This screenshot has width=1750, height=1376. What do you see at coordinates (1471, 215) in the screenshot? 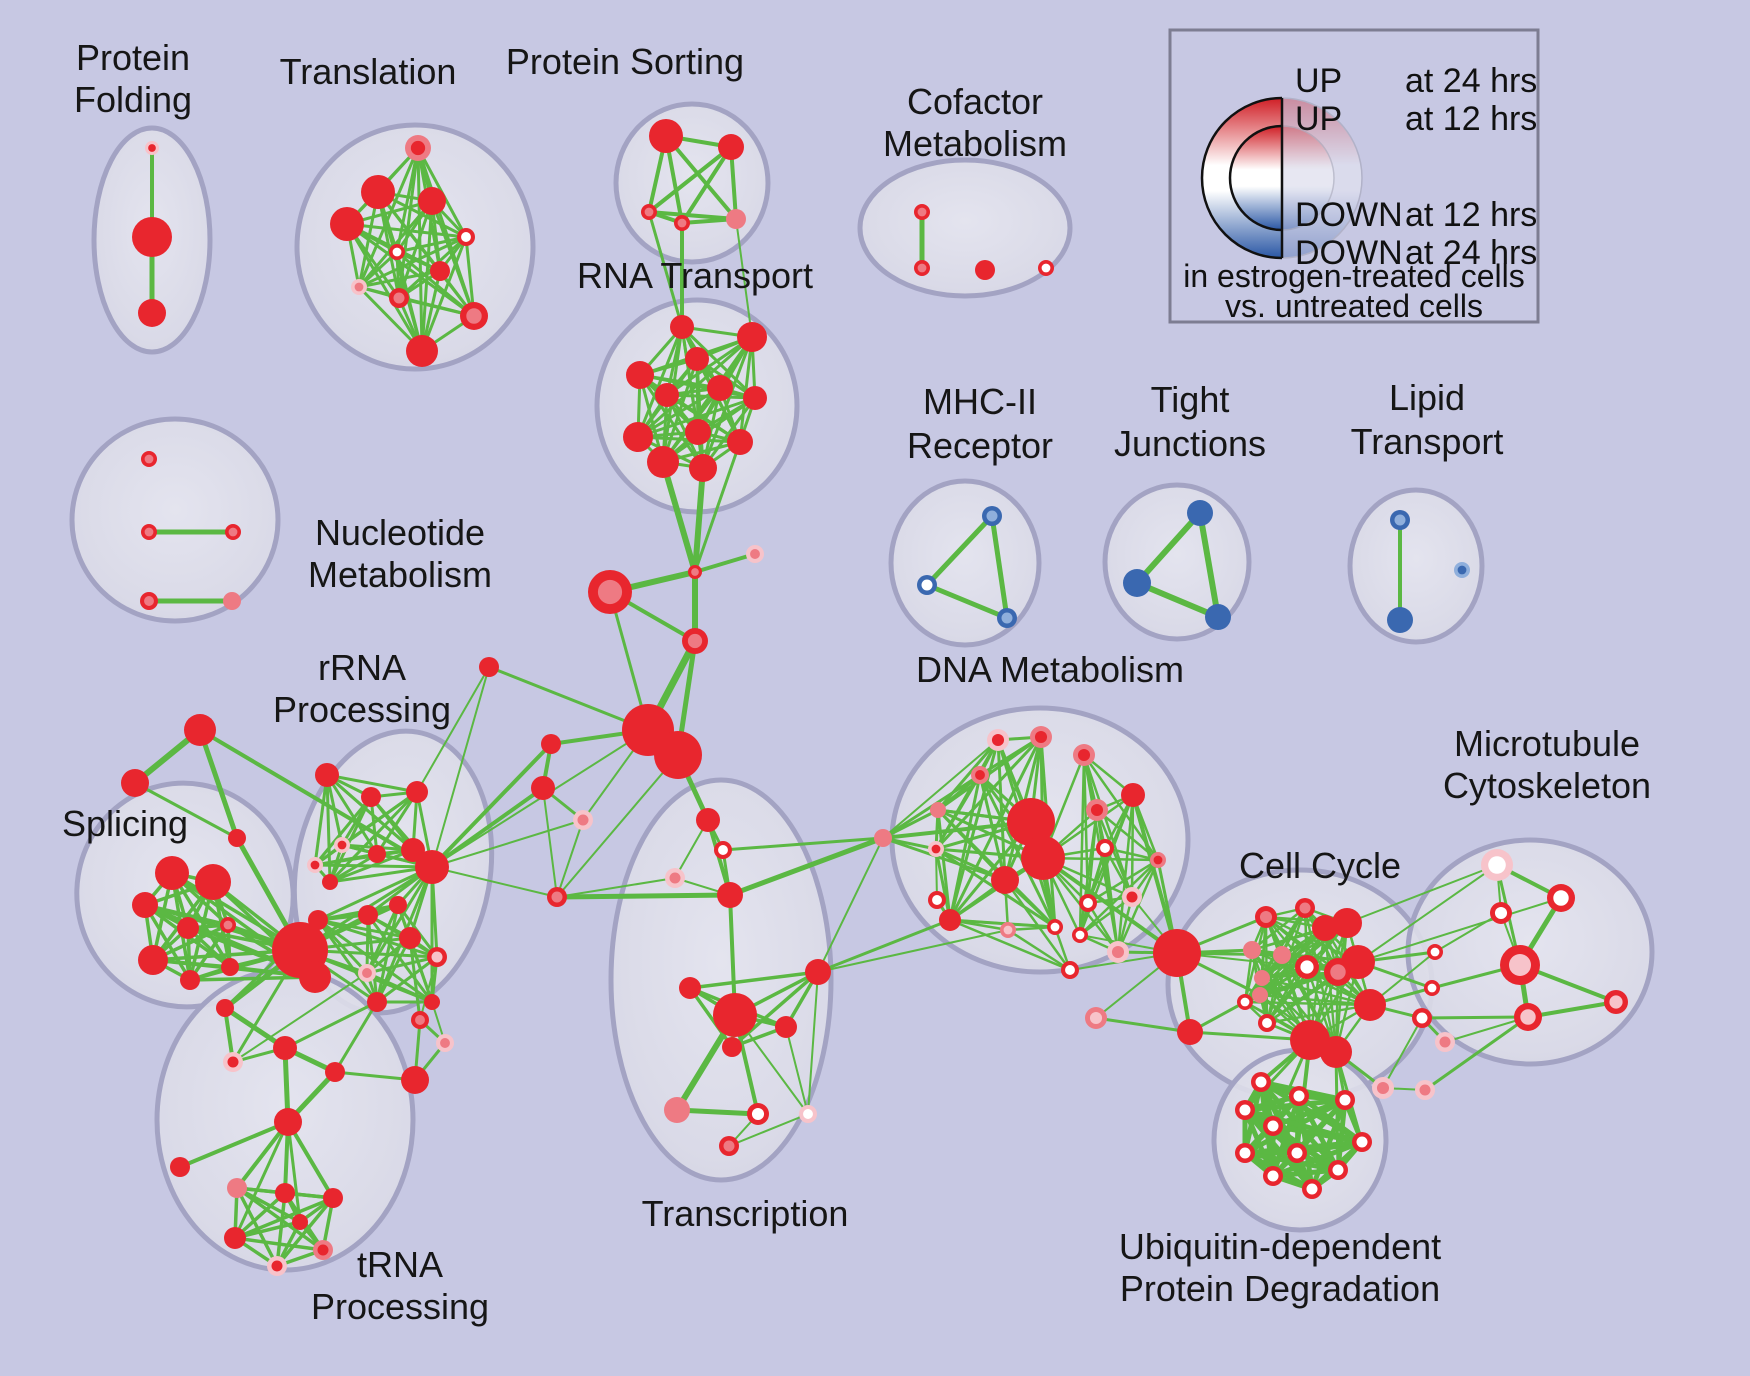
I see `legend-down-12-time: at 12 hrs` at bounding box center [1471, 215].